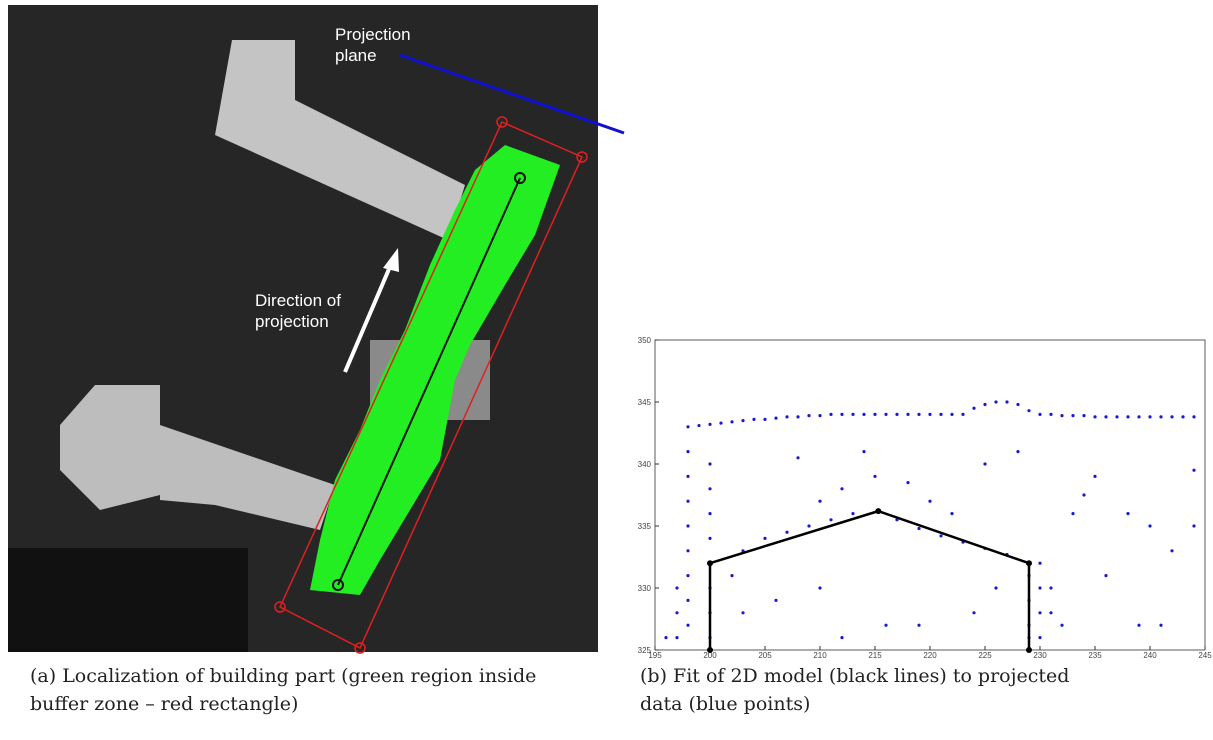 This screenshot has width=1213, height=740. I want to click on label: Direction of projection, so click(298, 311).